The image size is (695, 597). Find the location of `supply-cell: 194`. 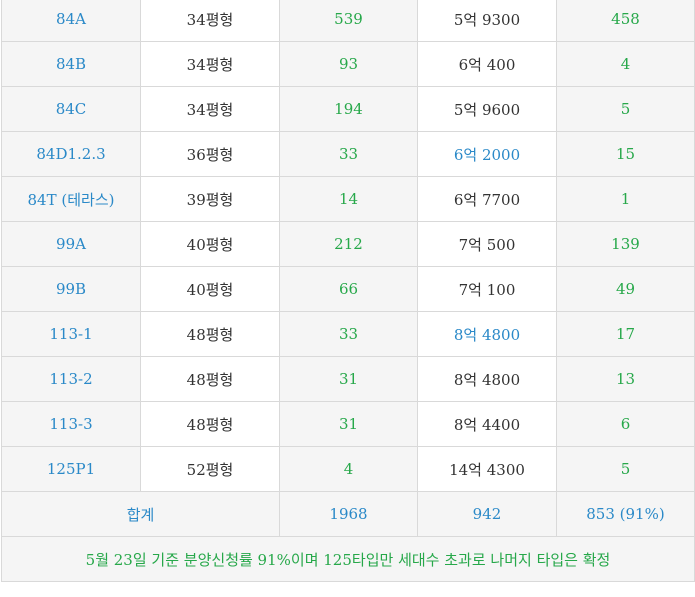

supply-cell: 194 is located at coordinates (348, 109).